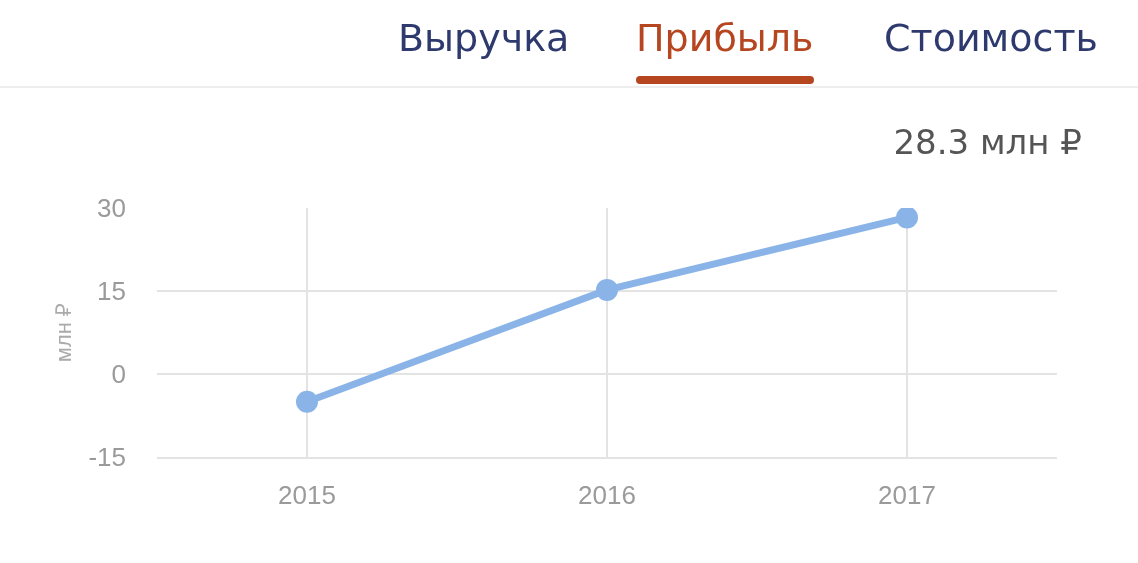 The image size is (1138, 563). What do you see at coordinates (987, 142) in the screenshot?
I see `text: 28.3 млн ₽` at bounding box center [987, 142].